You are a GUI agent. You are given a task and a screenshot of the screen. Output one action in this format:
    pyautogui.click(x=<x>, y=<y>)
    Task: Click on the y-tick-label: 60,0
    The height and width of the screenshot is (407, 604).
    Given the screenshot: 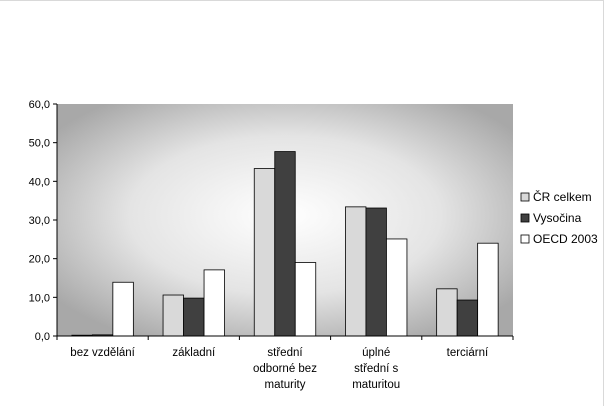 What is the action you would take?
    pyautogui.click(x=39, y=105)
    